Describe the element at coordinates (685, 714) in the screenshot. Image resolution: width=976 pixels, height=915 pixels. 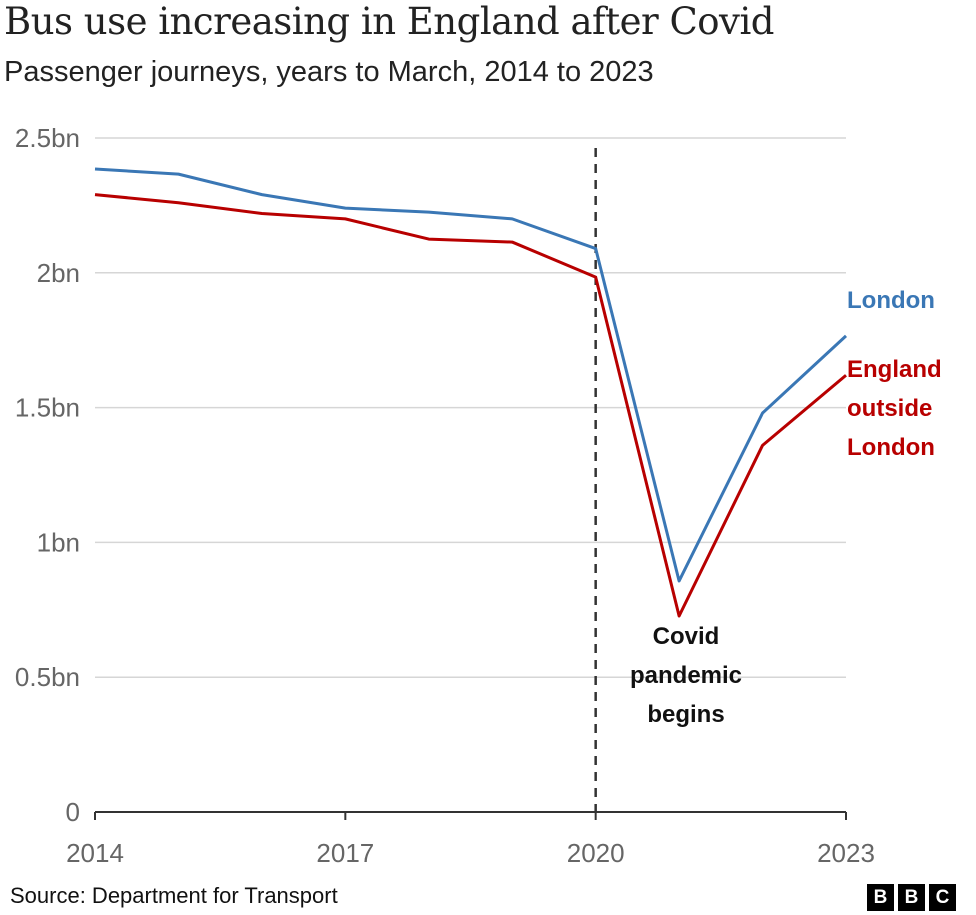
I see `annotation-label: begins` at that location.